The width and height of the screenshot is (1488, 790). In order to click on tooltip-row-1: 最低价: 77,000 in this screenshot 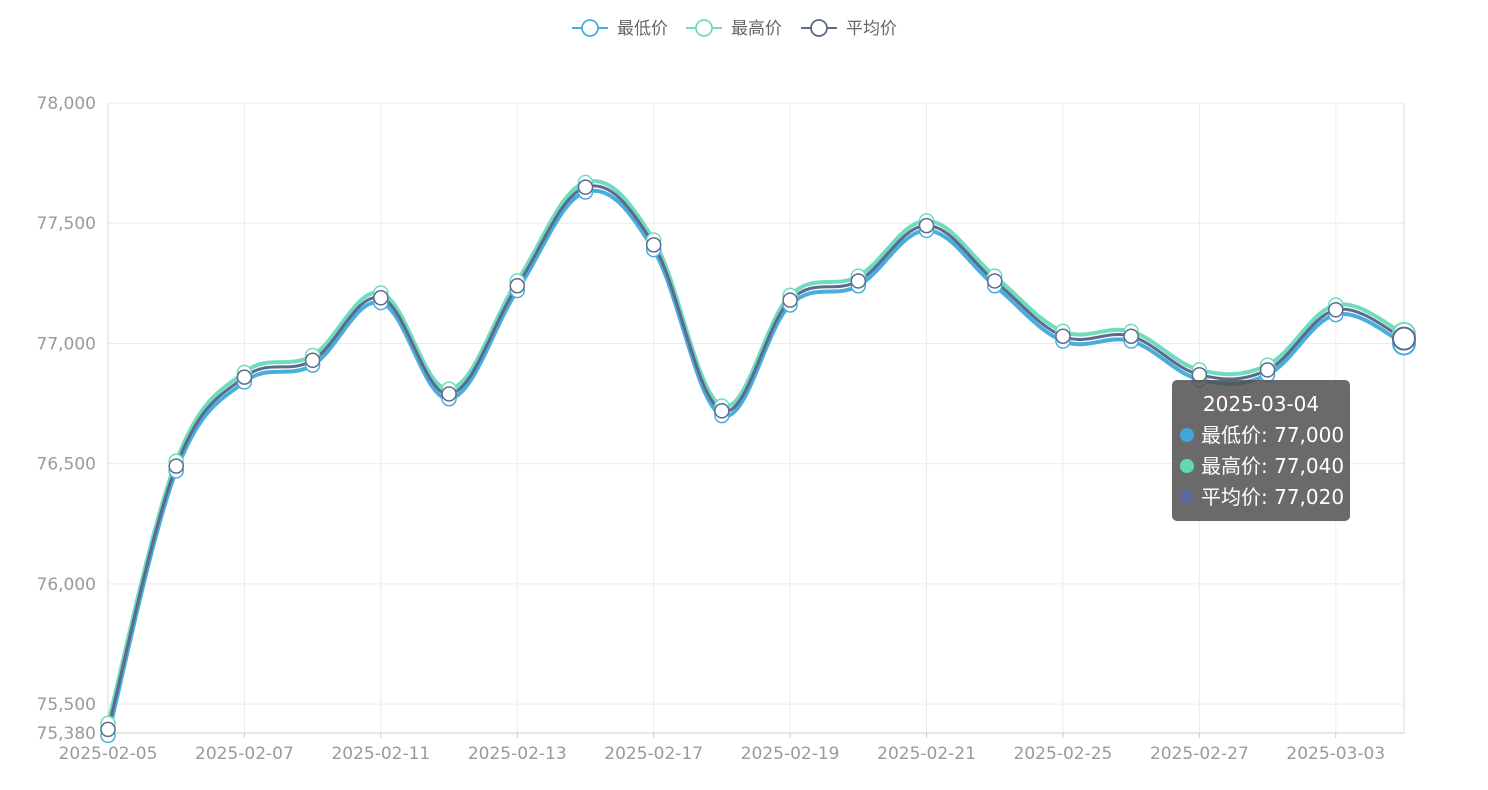, I will do `click(1272, 435)`.